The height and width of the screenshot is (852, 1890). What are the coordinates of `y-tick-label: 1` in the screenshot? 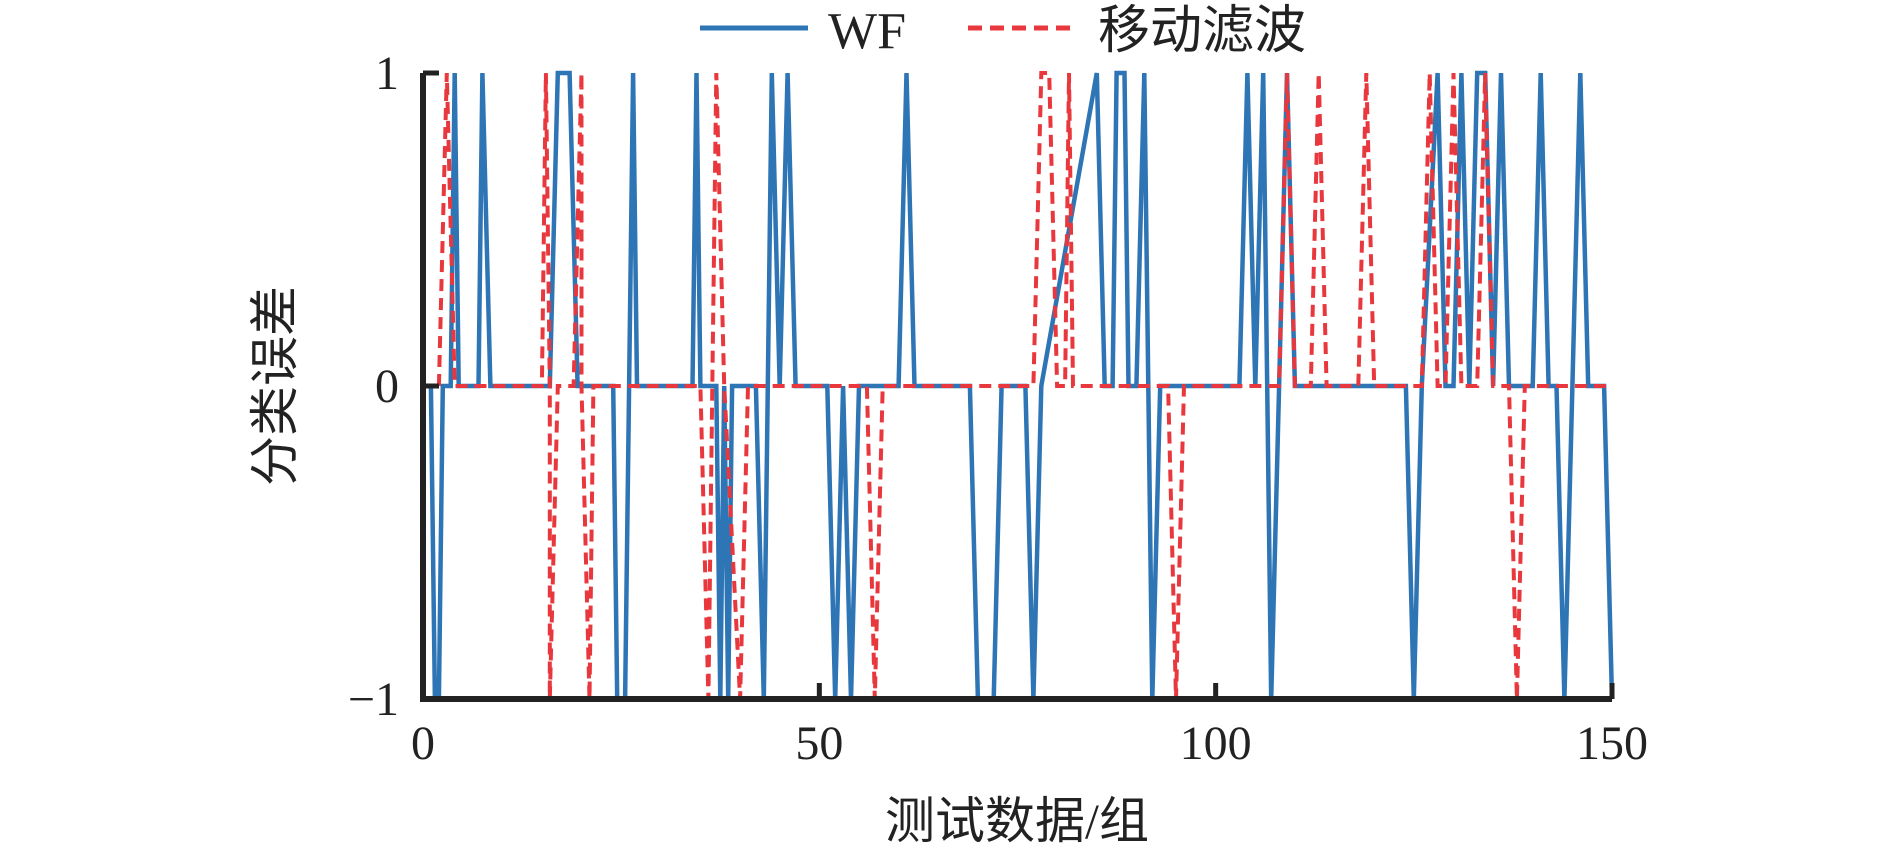 It's located at (387, 73).